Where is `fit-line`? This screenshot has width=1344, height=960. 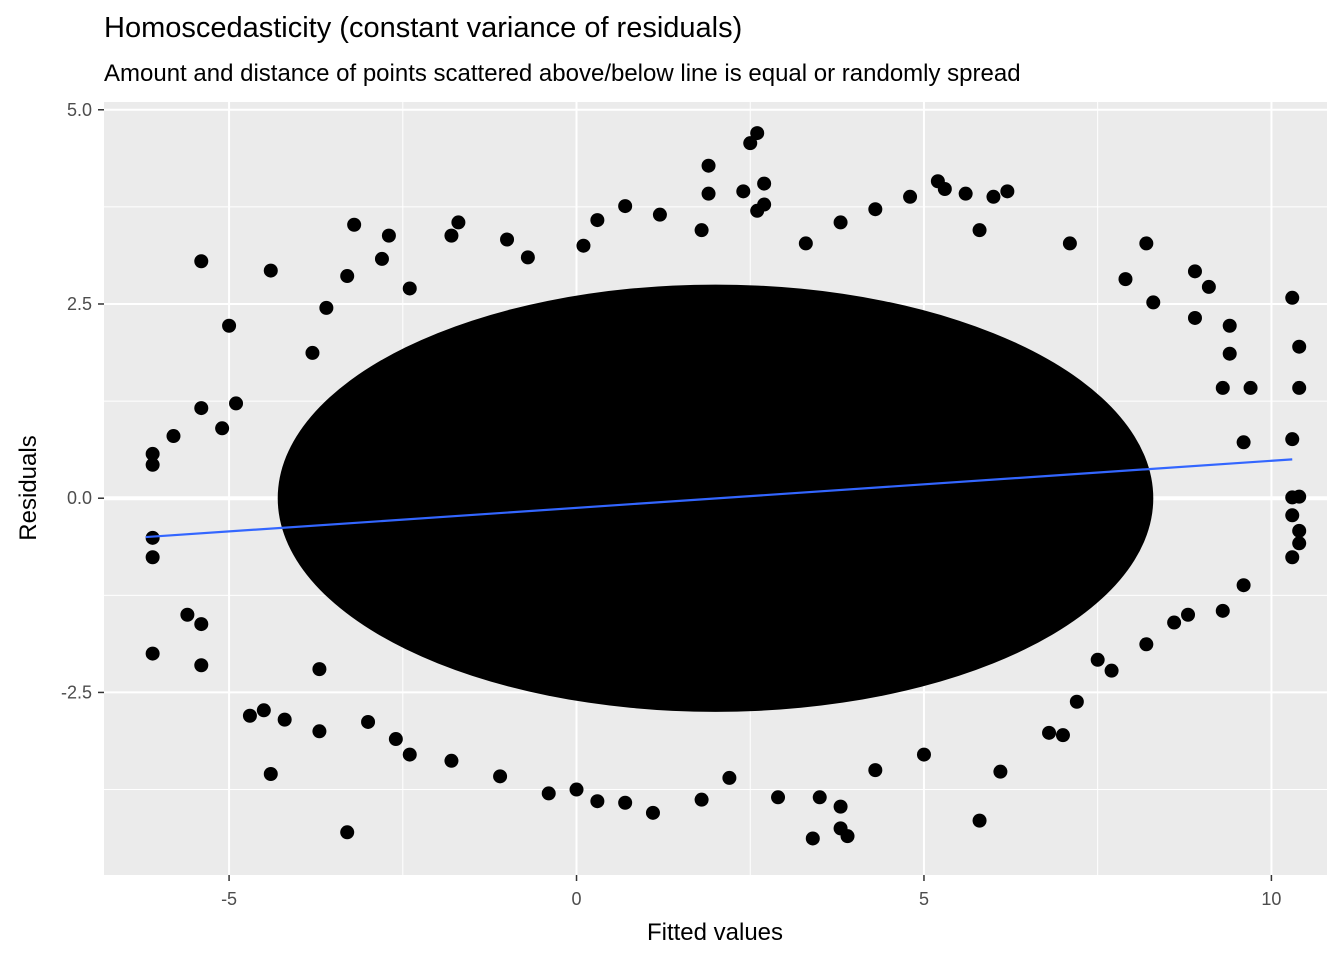
fit-line is located at coordinates (719, 498).